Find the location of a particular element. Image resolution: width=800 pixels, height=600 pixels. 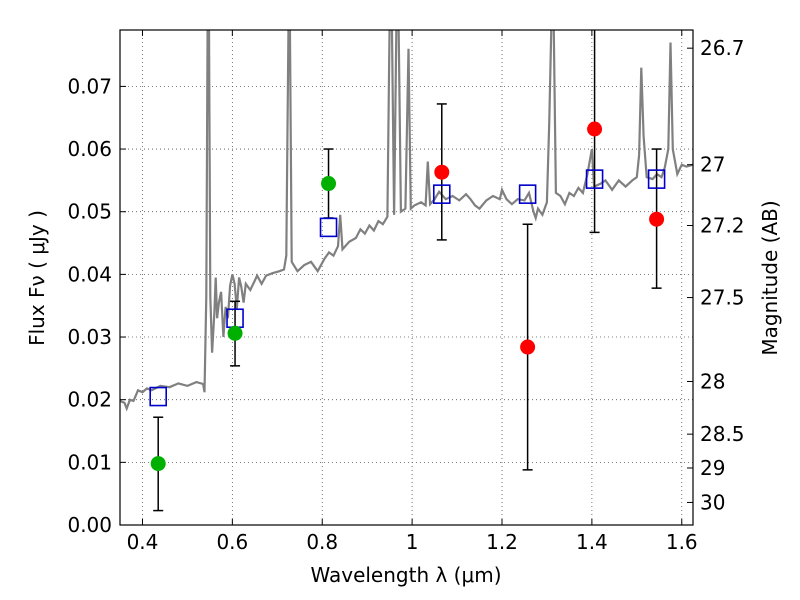

right-tick-label: 28.5 is located at coordinates (722, 434).